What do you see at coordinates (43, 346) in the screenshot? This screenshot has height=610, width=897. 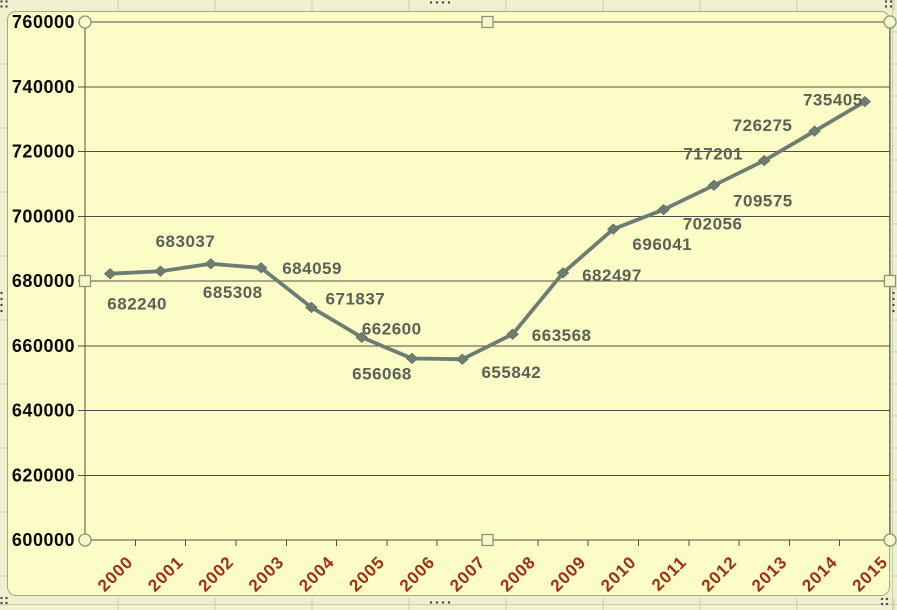 I see `y-axis-label: 660000` at bounding box center [43, 346].